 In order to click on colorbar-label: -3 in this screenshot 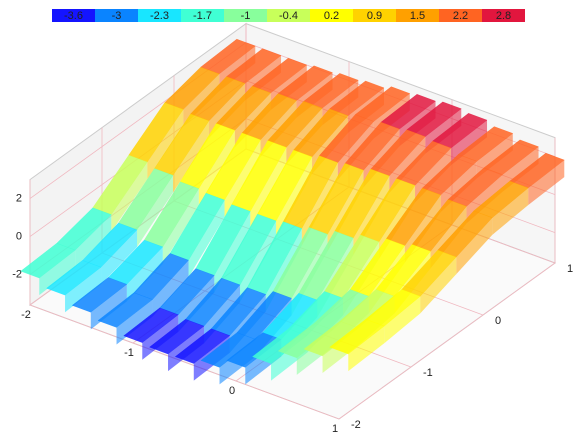, I will do `click(117, 16)`.